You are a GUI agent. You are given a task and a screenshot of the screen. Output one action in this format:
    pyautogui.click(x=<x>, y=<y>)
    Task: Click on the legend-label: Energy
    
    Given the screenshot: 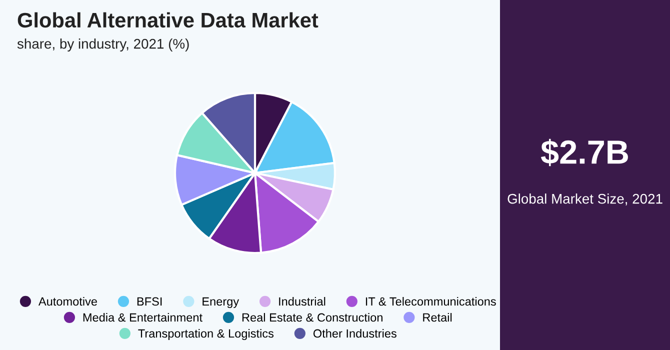 What is the action you would take?
    pyautogui.click(x=221, y=302)
    